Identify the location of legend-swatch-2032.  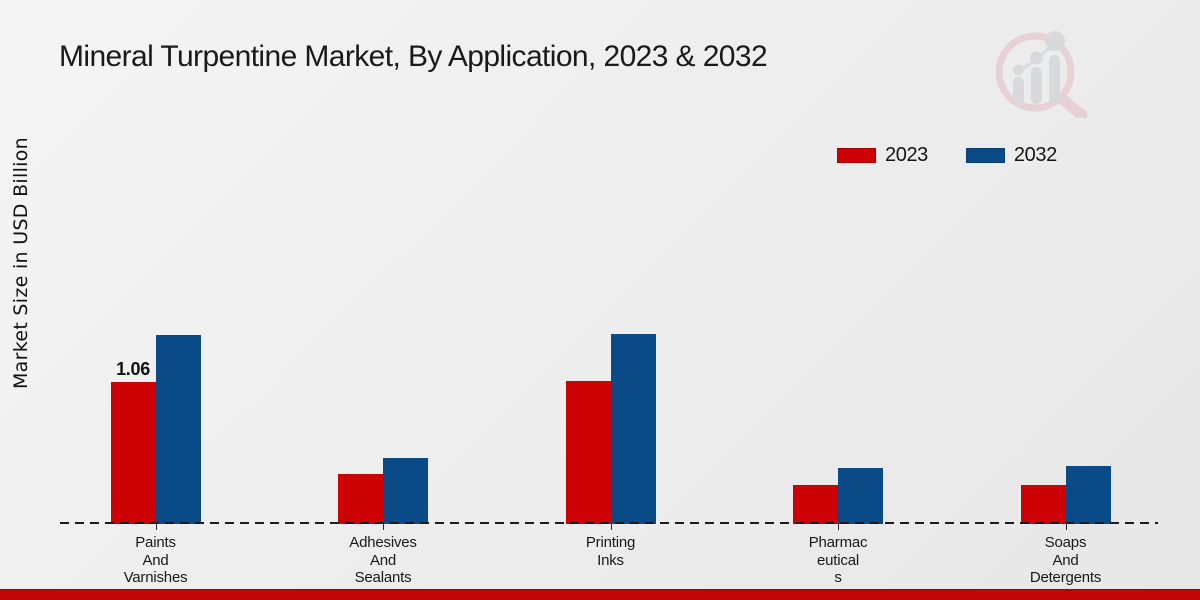
(985, 155).